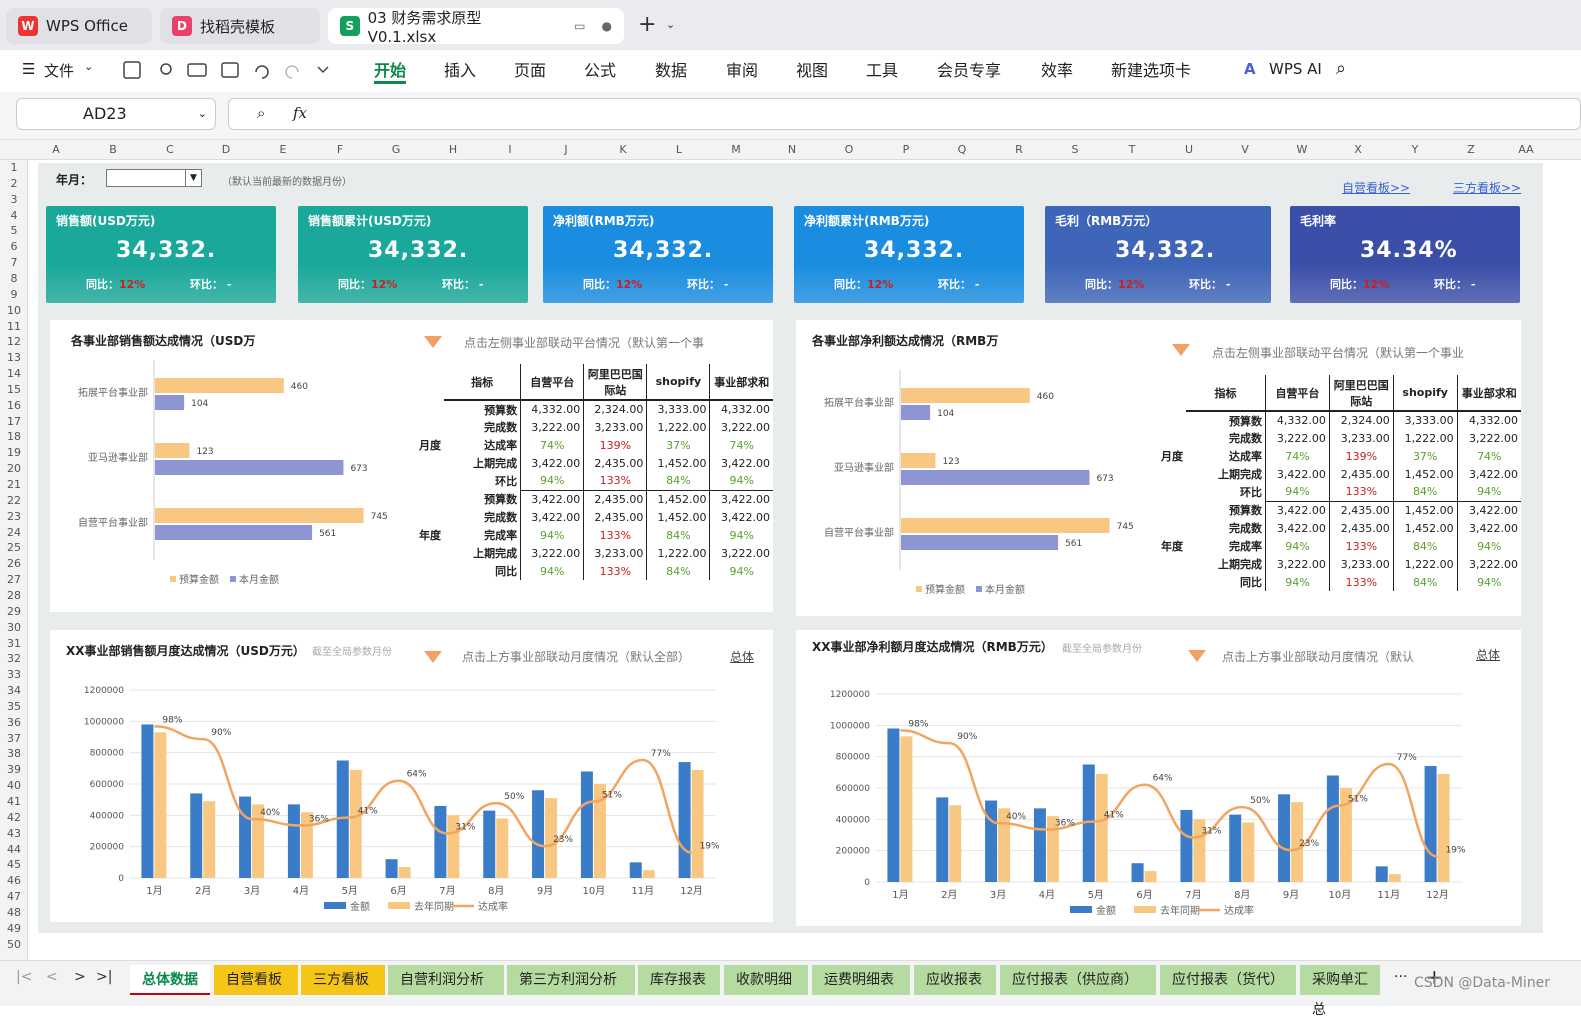 Image resolution: width=1581 pixels, height=1025 pixels. What do you see at coordinates (14, 310) in the screenshot?
I see `row-header: 10` at bounding box center [14, 310].